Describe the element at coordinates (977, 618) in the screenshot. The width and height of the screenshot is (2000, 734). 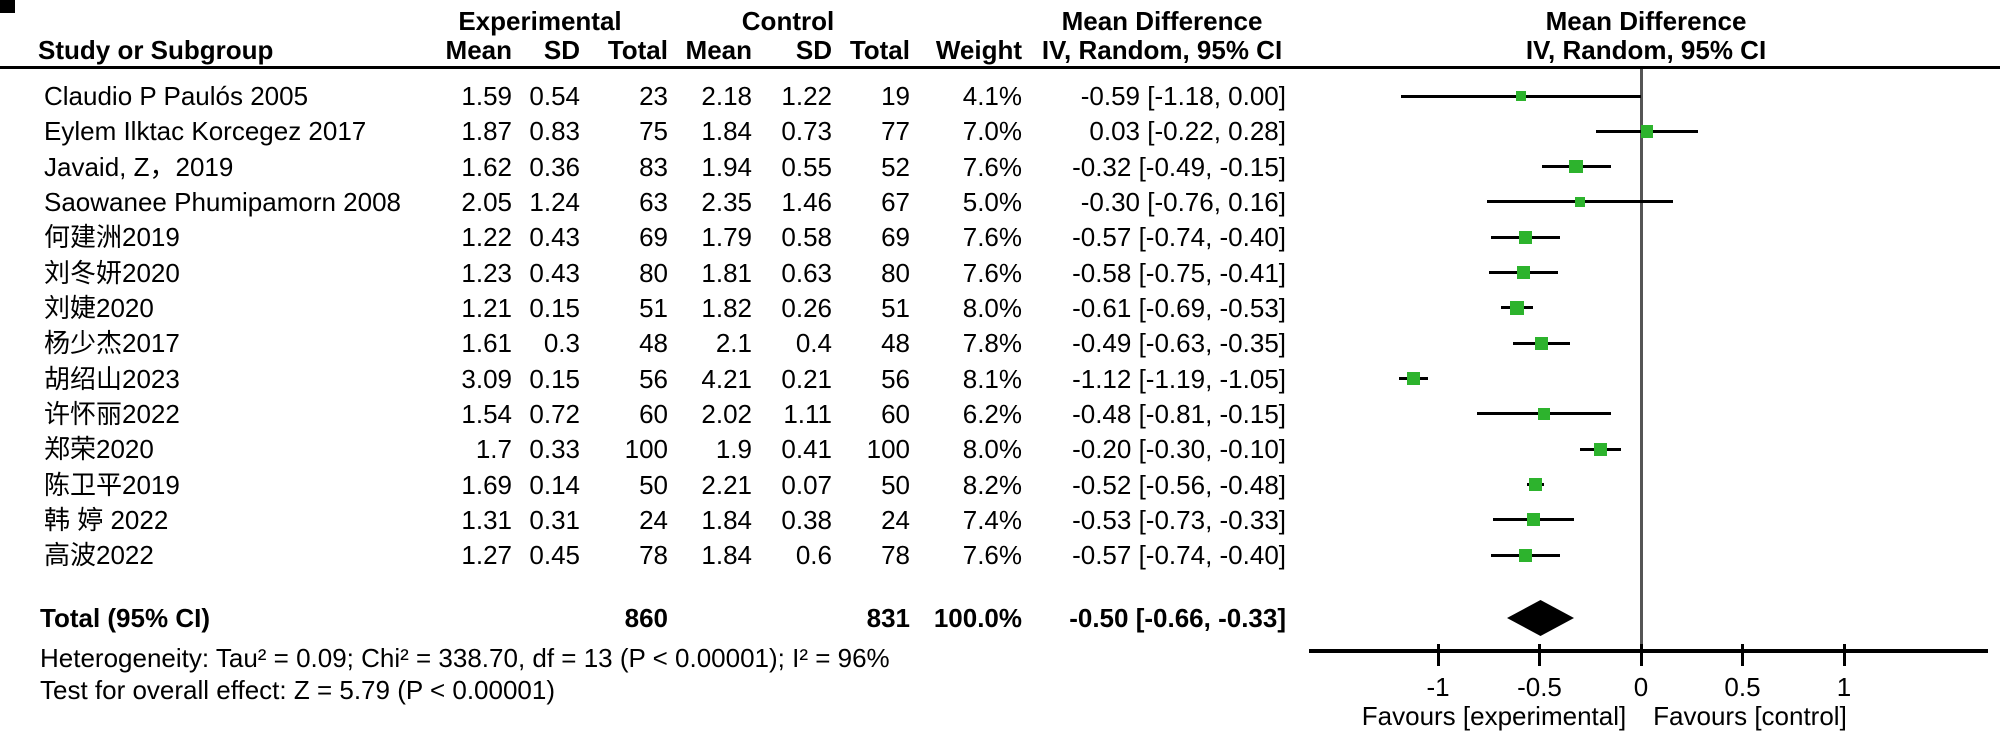
I see `total-weight: 100.0%` at that location.